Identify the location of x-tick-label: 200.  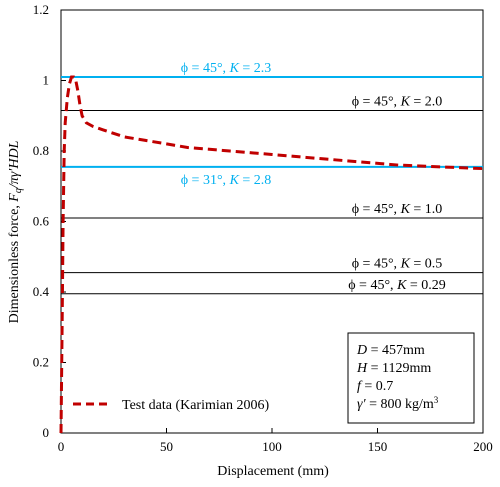
(483, 446).